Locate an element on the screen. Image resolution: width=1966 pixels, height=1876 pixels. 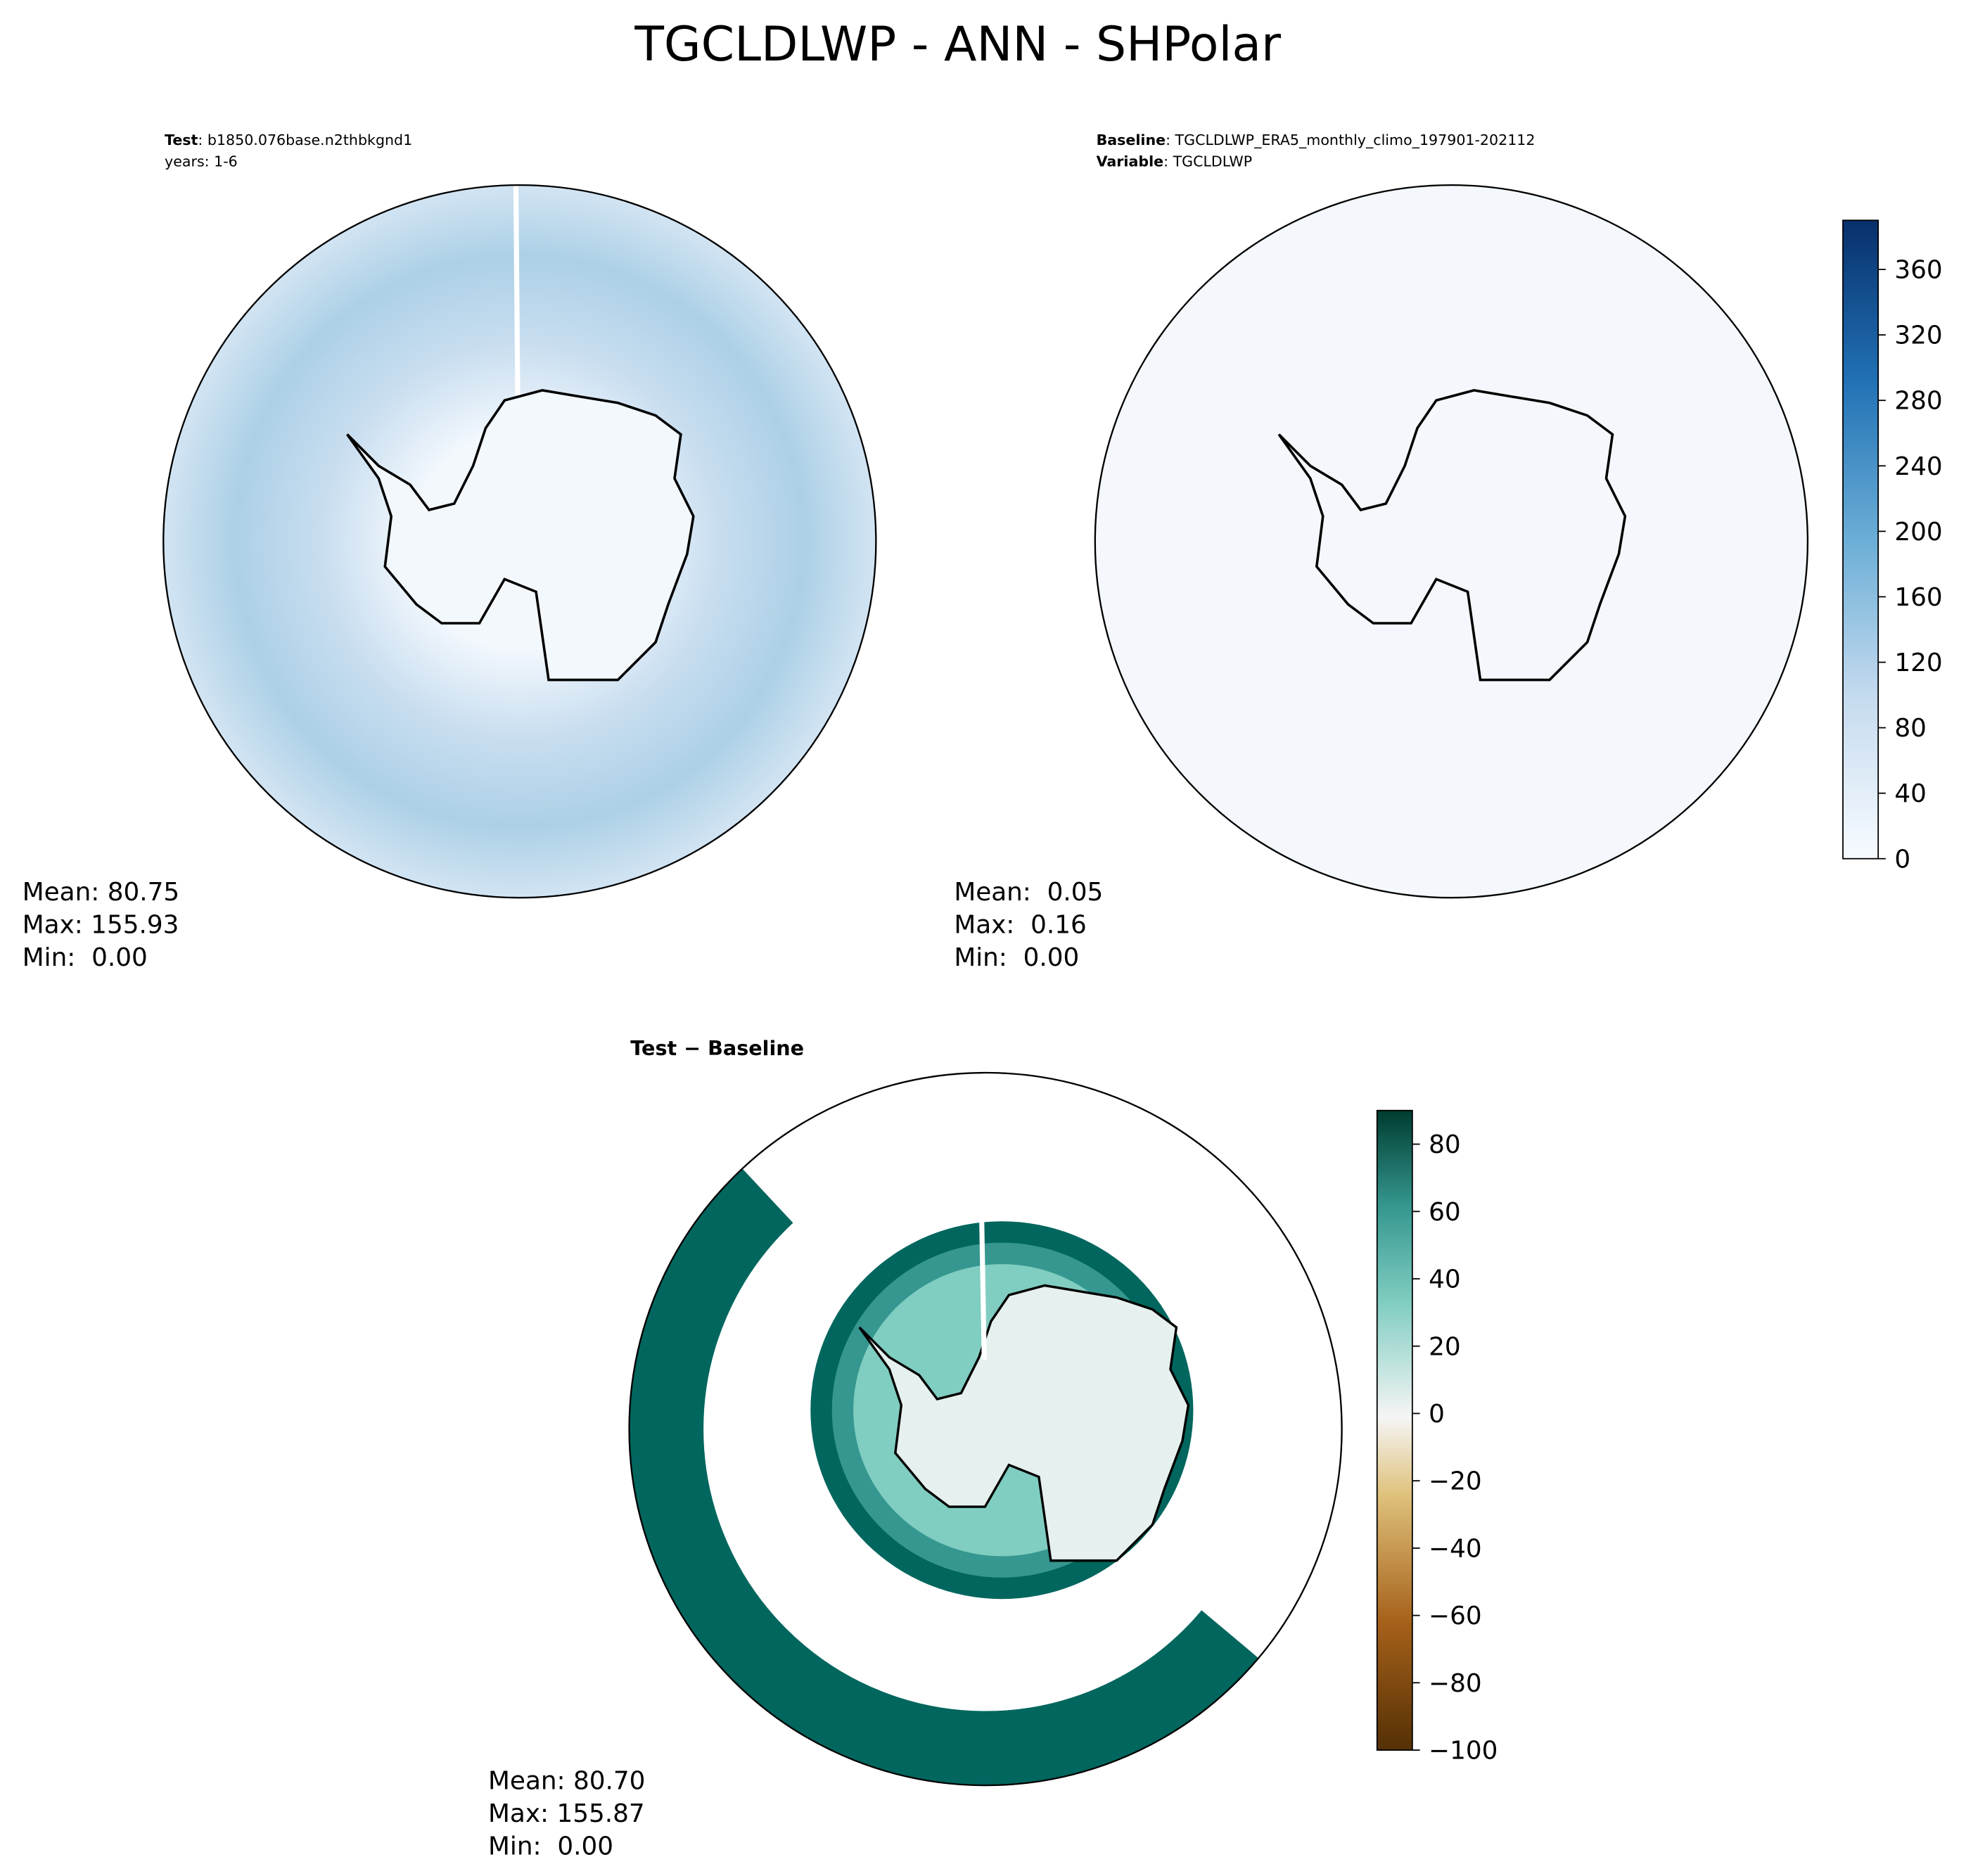
stat-text: Mean: 80.75 is located at coordinates (101, 892).